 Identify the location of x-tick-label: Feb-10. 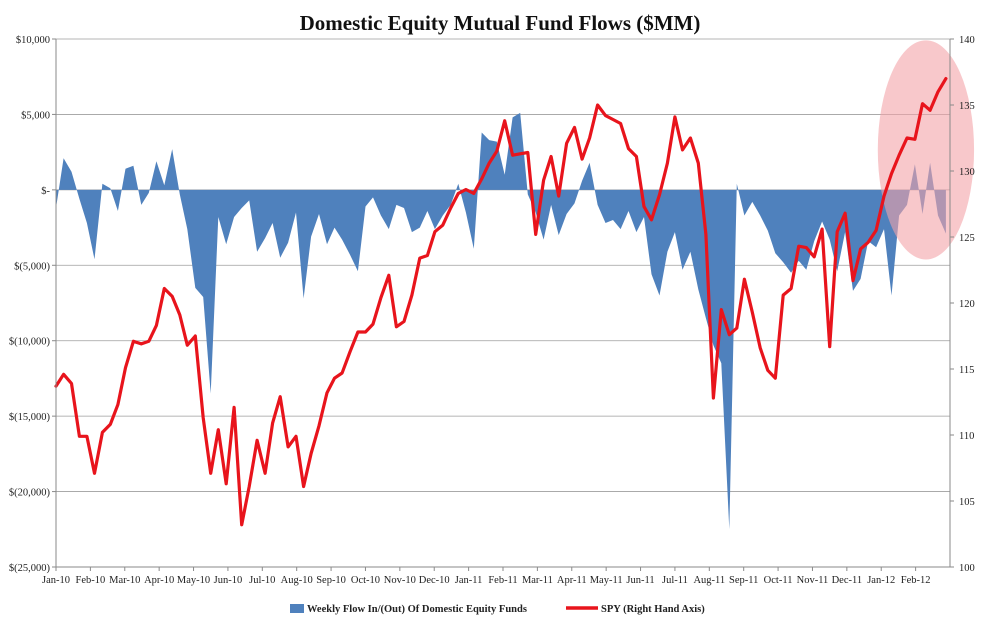
(91, 580).